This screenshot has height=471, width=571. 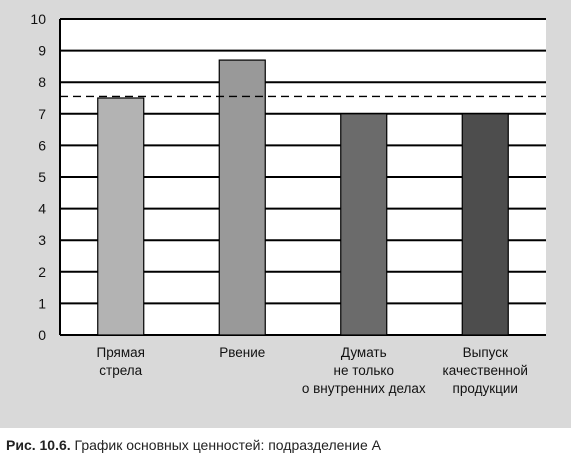 I want to click on category-label-line: Думать, so click(x=364, y=352).